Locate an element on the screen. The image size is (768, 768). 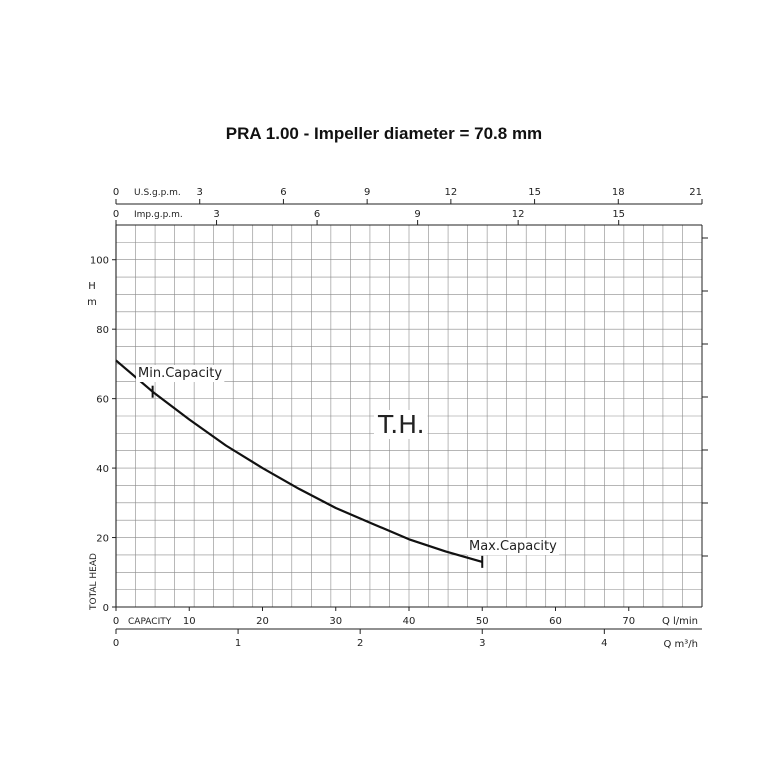
us-gpm-tick-label: 12 is located at coordinates (450, 192).